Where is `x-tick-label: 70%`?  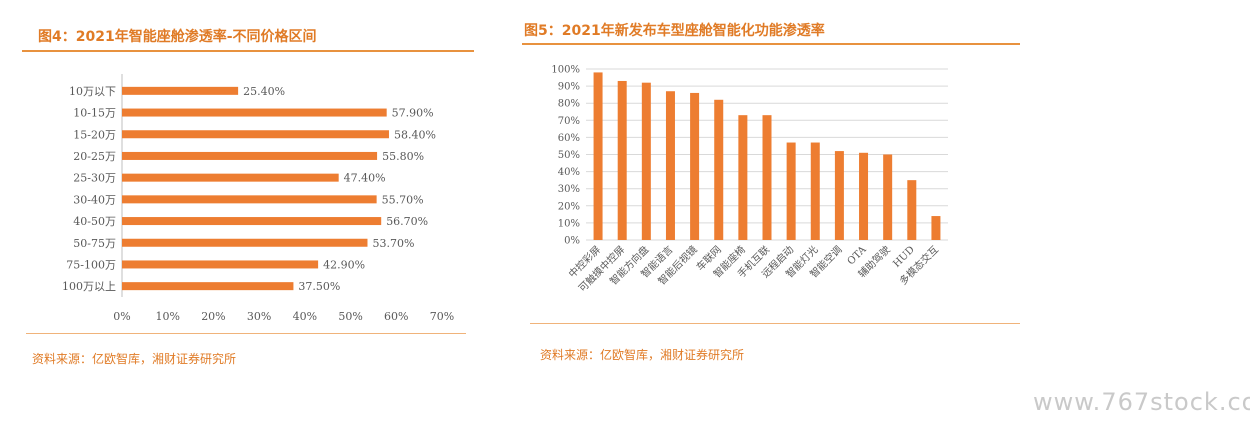 x-tick-label: 70% is located at coordinates (442, 316).